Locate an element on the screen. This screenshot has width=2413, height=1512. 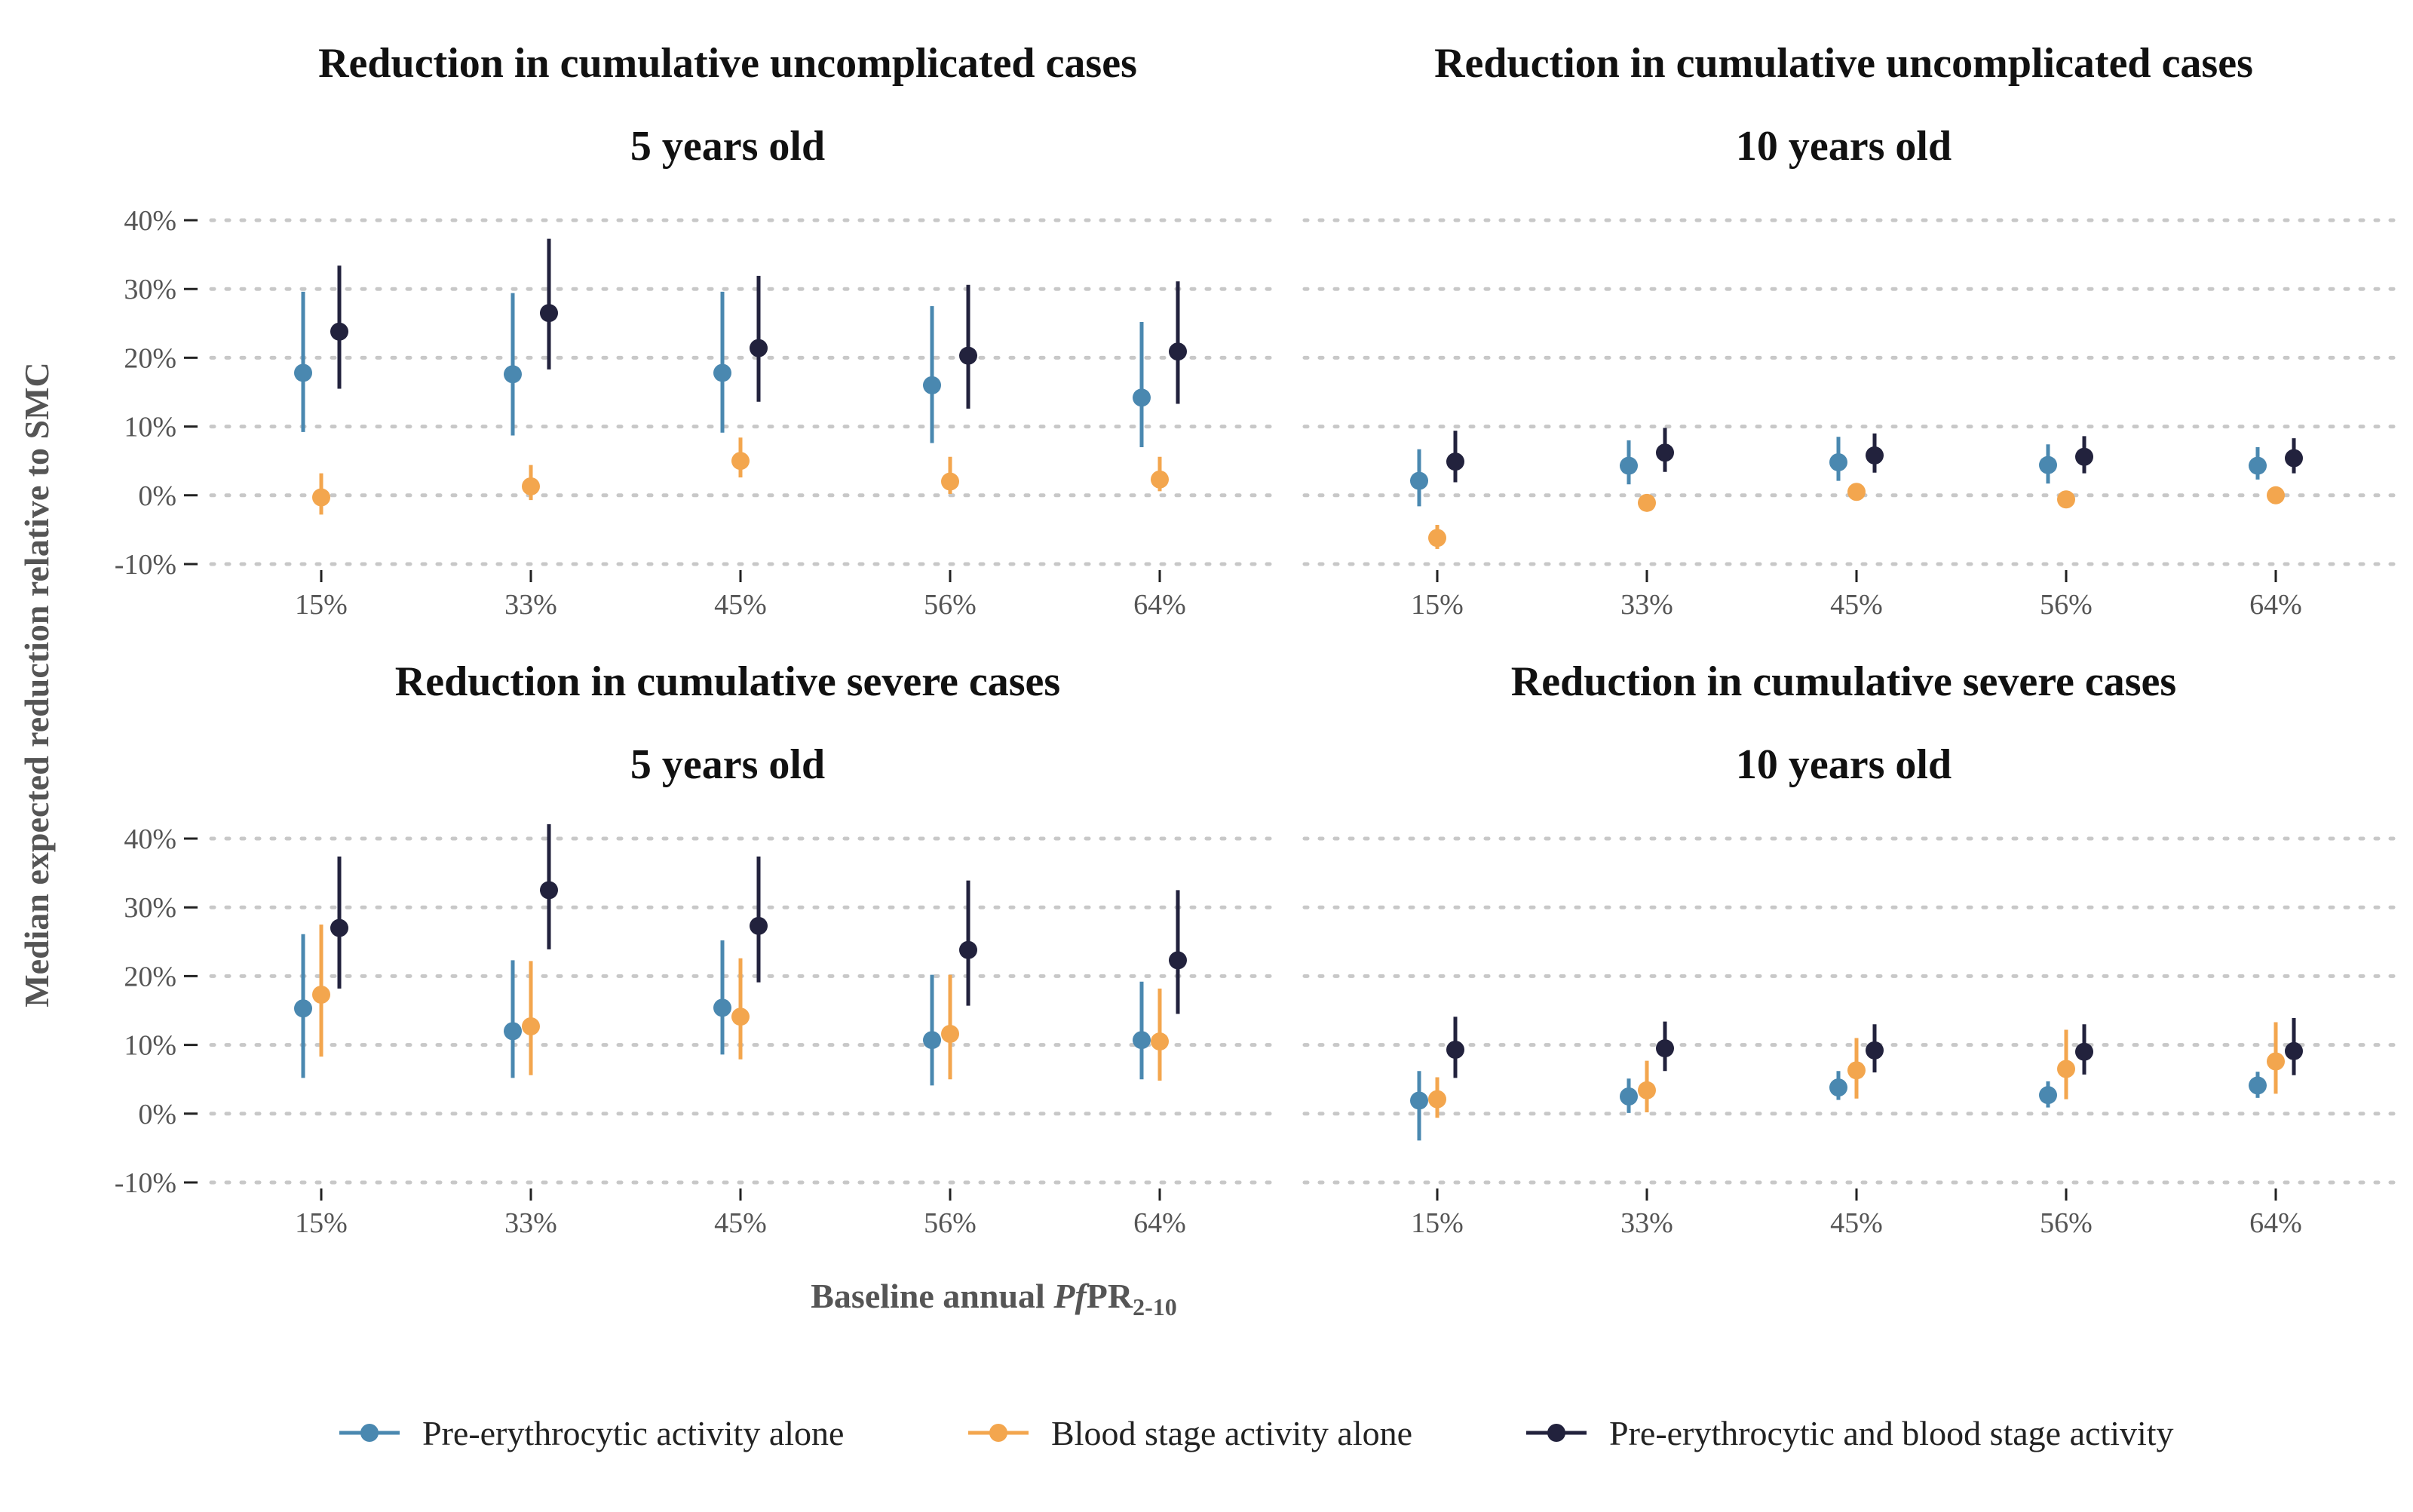
y-tick-label: 20% is located at coordinates (150, 358).